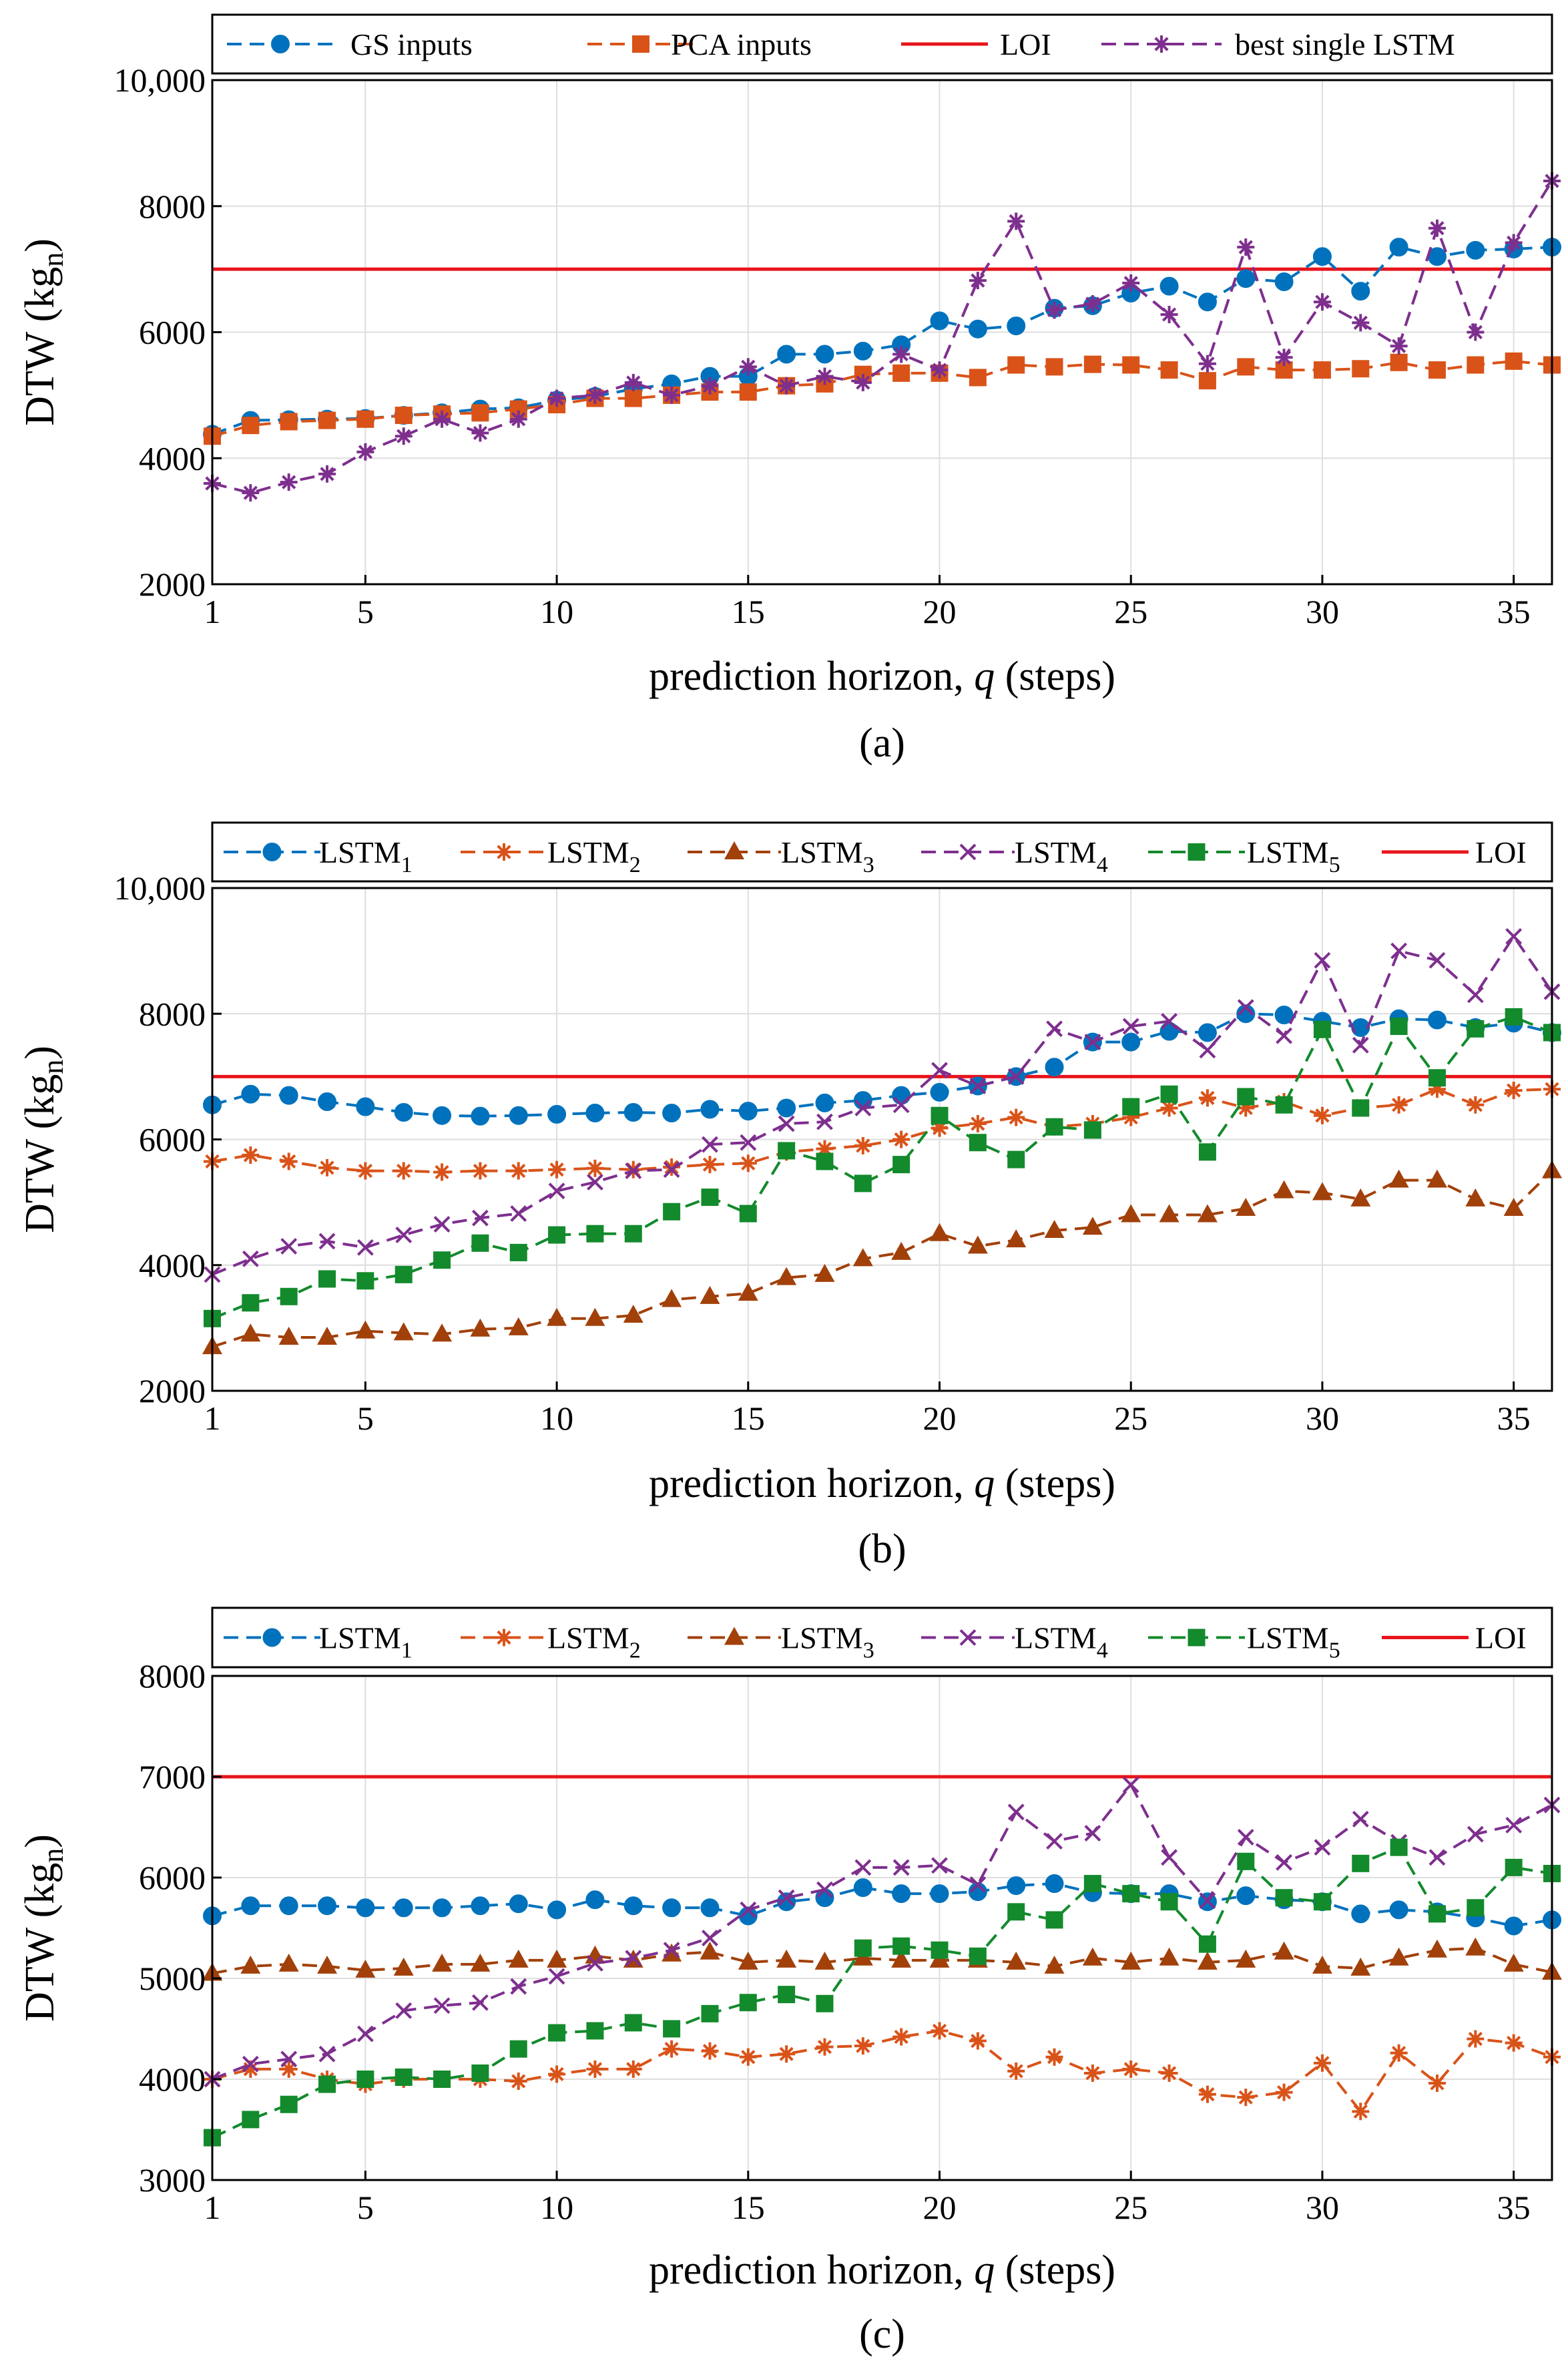 The image size is (1568, 2377). I want to click on y-axis-label: DTW (kgn), so click(43, 1928).